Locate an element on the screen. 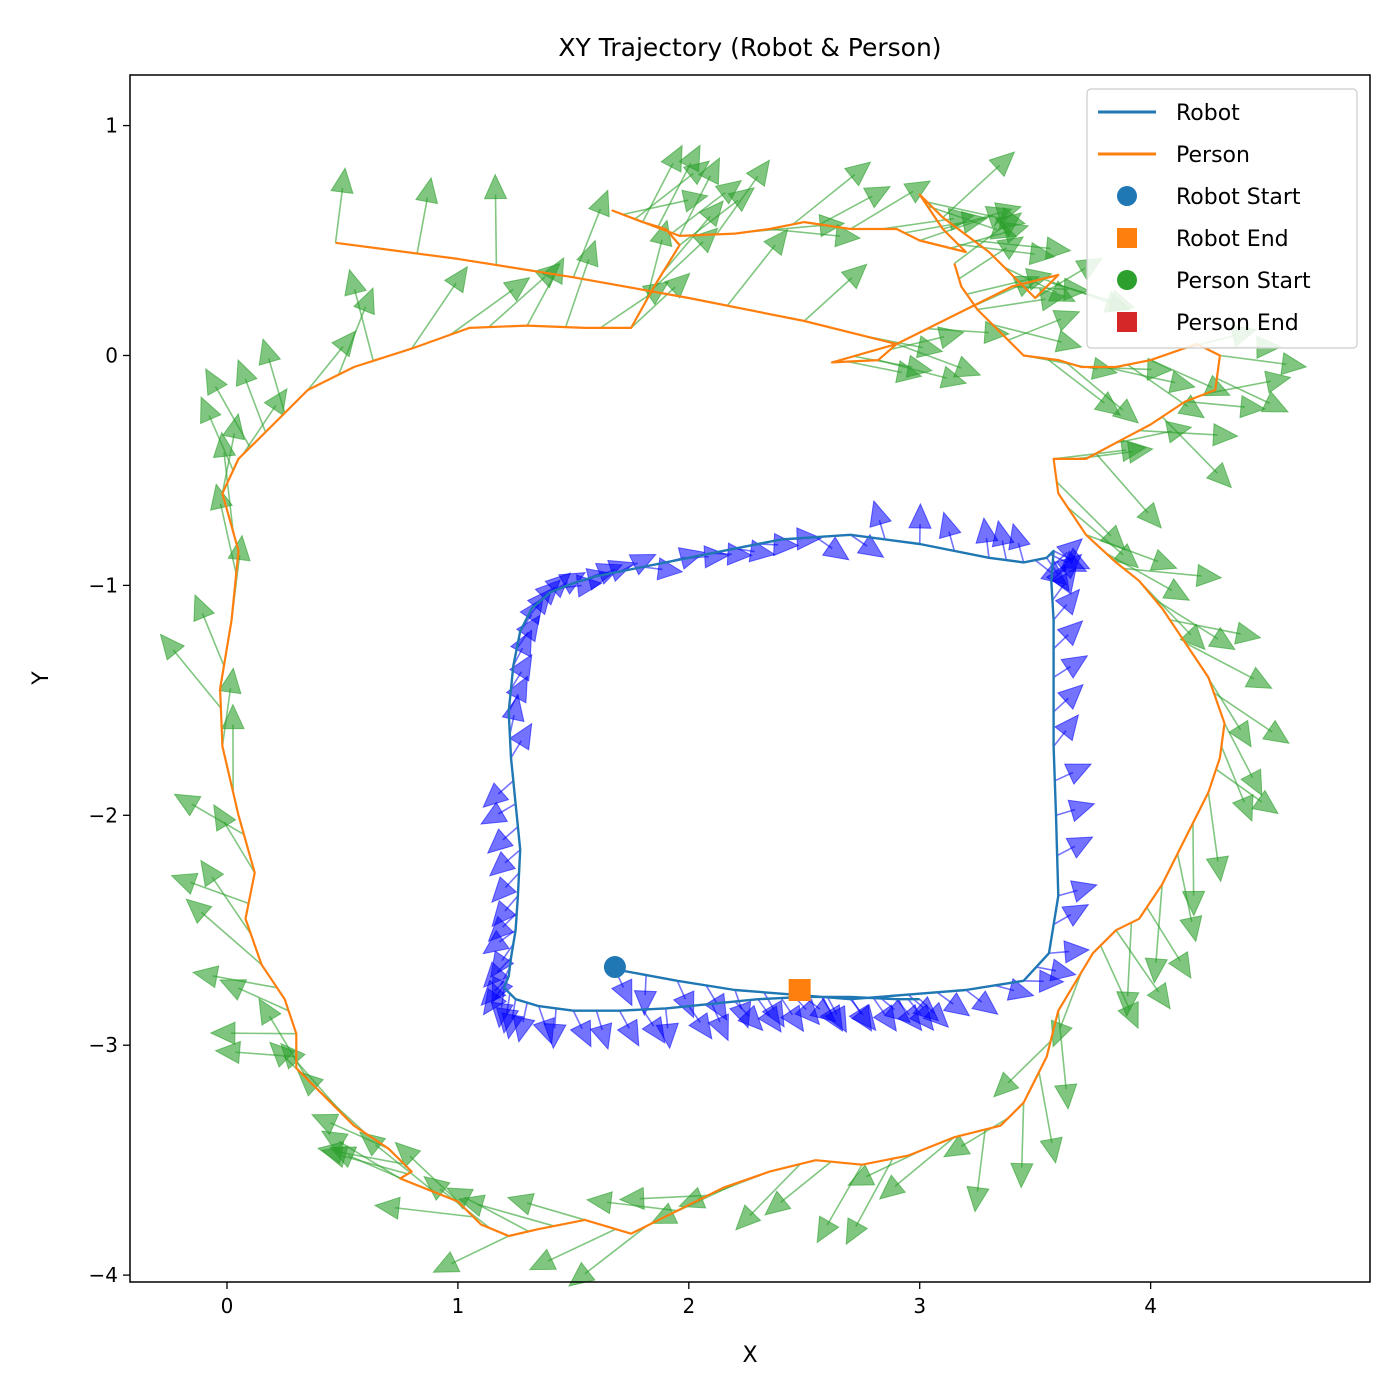 The height and width of the screenshot is (1400, 1400). legend-label-robot: Robot is located at coordinates (1208, 113).